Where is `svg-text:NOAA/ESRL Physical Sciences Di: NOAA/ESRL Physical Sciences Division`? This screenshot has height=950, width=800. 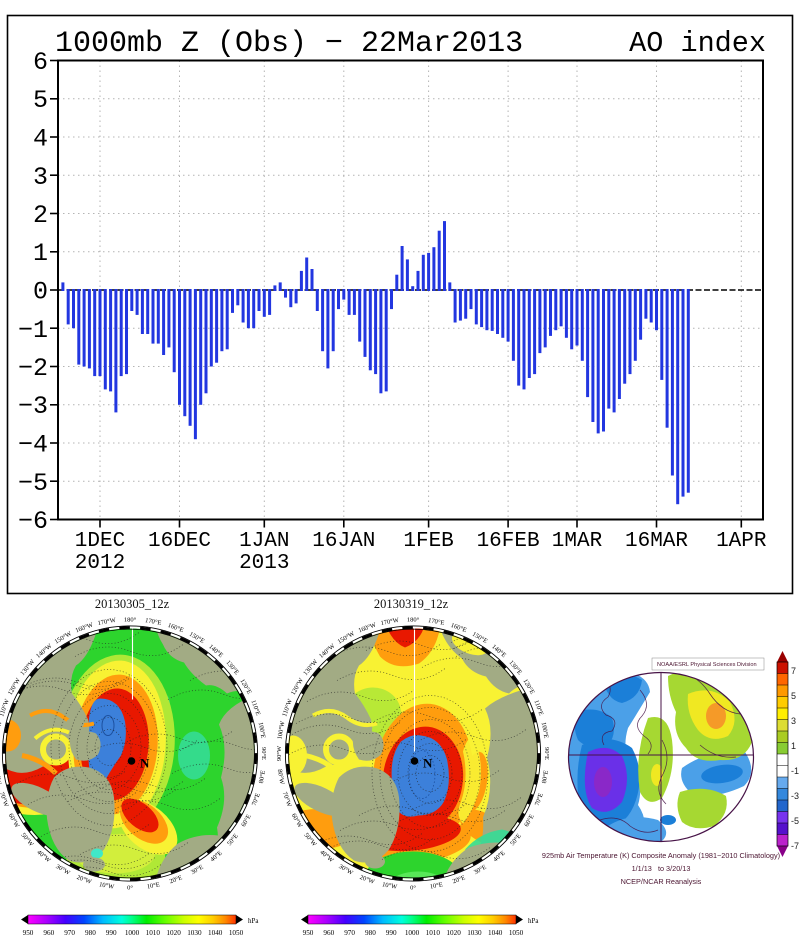
svg-text:NOAA/ESRL Physical Sciences Di: NOAA/ESRL Physical Sciences Division is located at coordinates (707, 665).